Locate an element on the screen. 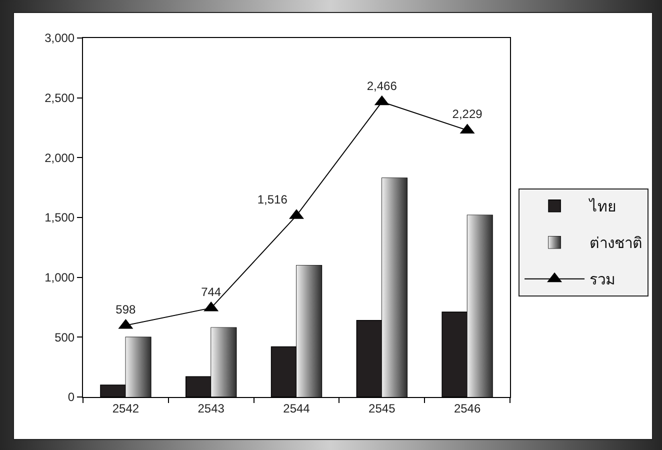 This screenshot has width=662, height=450. x-tick-label: 2542 is located at coordinates (126, 408).